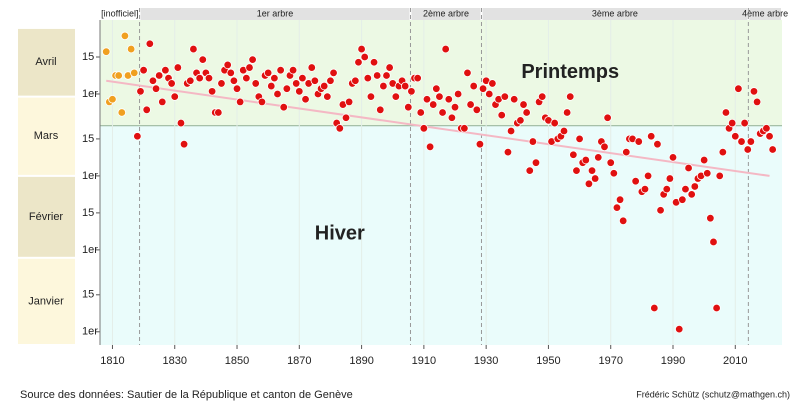  What do you see at coordinates (46, 136) in the screenshot?
I see `month-label: Mars` at bounding box center [46, 136].